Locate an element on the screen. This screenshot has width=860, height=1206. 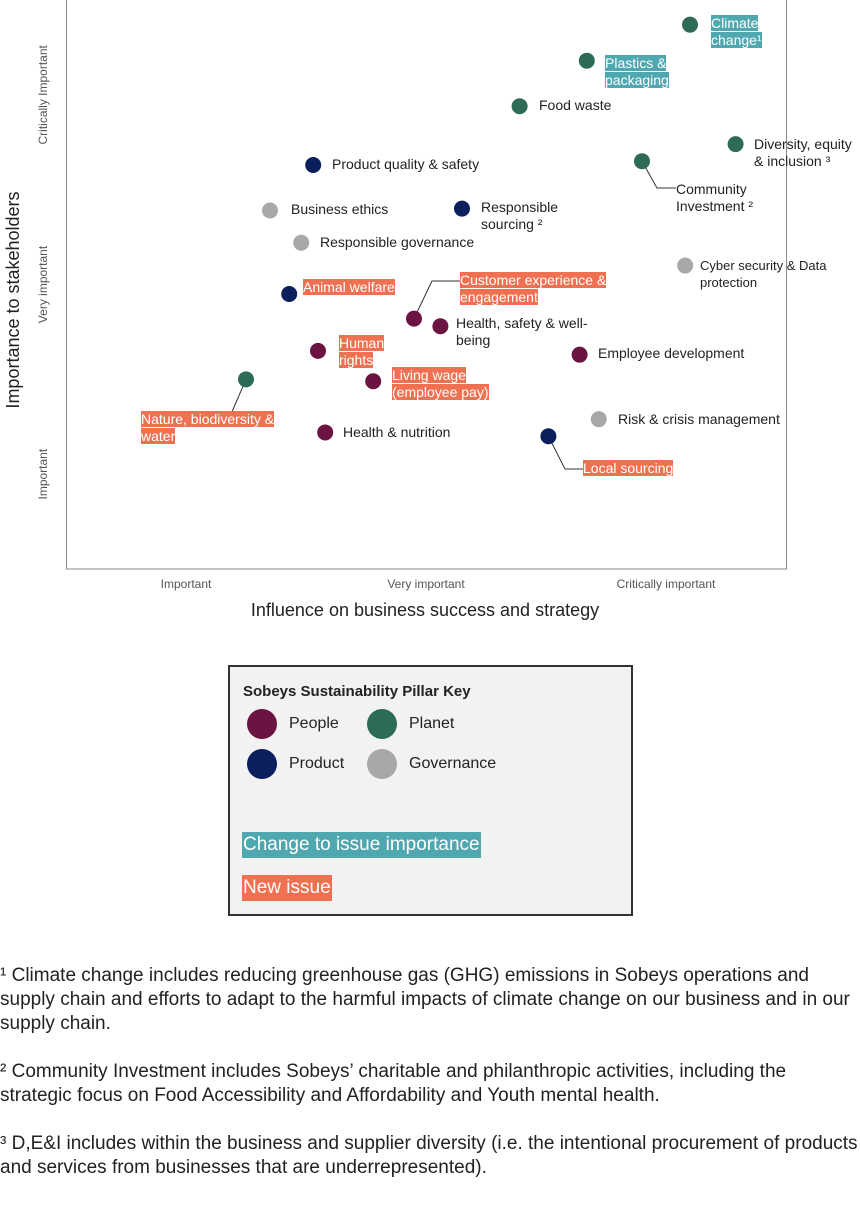
point-label-text: Plastics & packaging is located at coordinates (637, 71).